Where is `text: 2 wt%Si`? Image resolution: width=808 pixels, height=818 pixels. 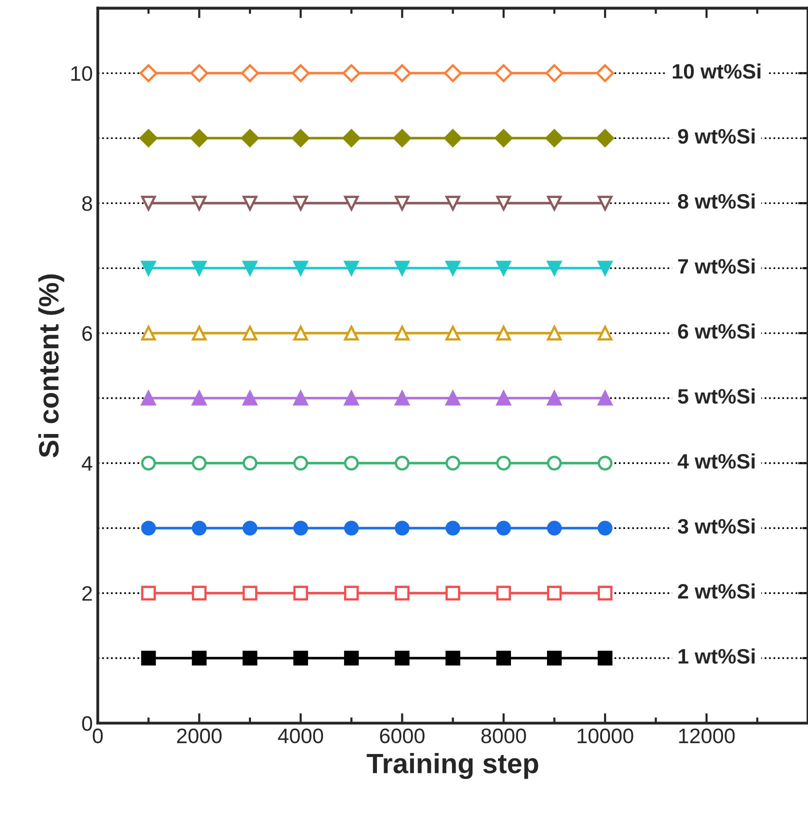
text: 2 wt%Si is located at coordinates (716, 591).